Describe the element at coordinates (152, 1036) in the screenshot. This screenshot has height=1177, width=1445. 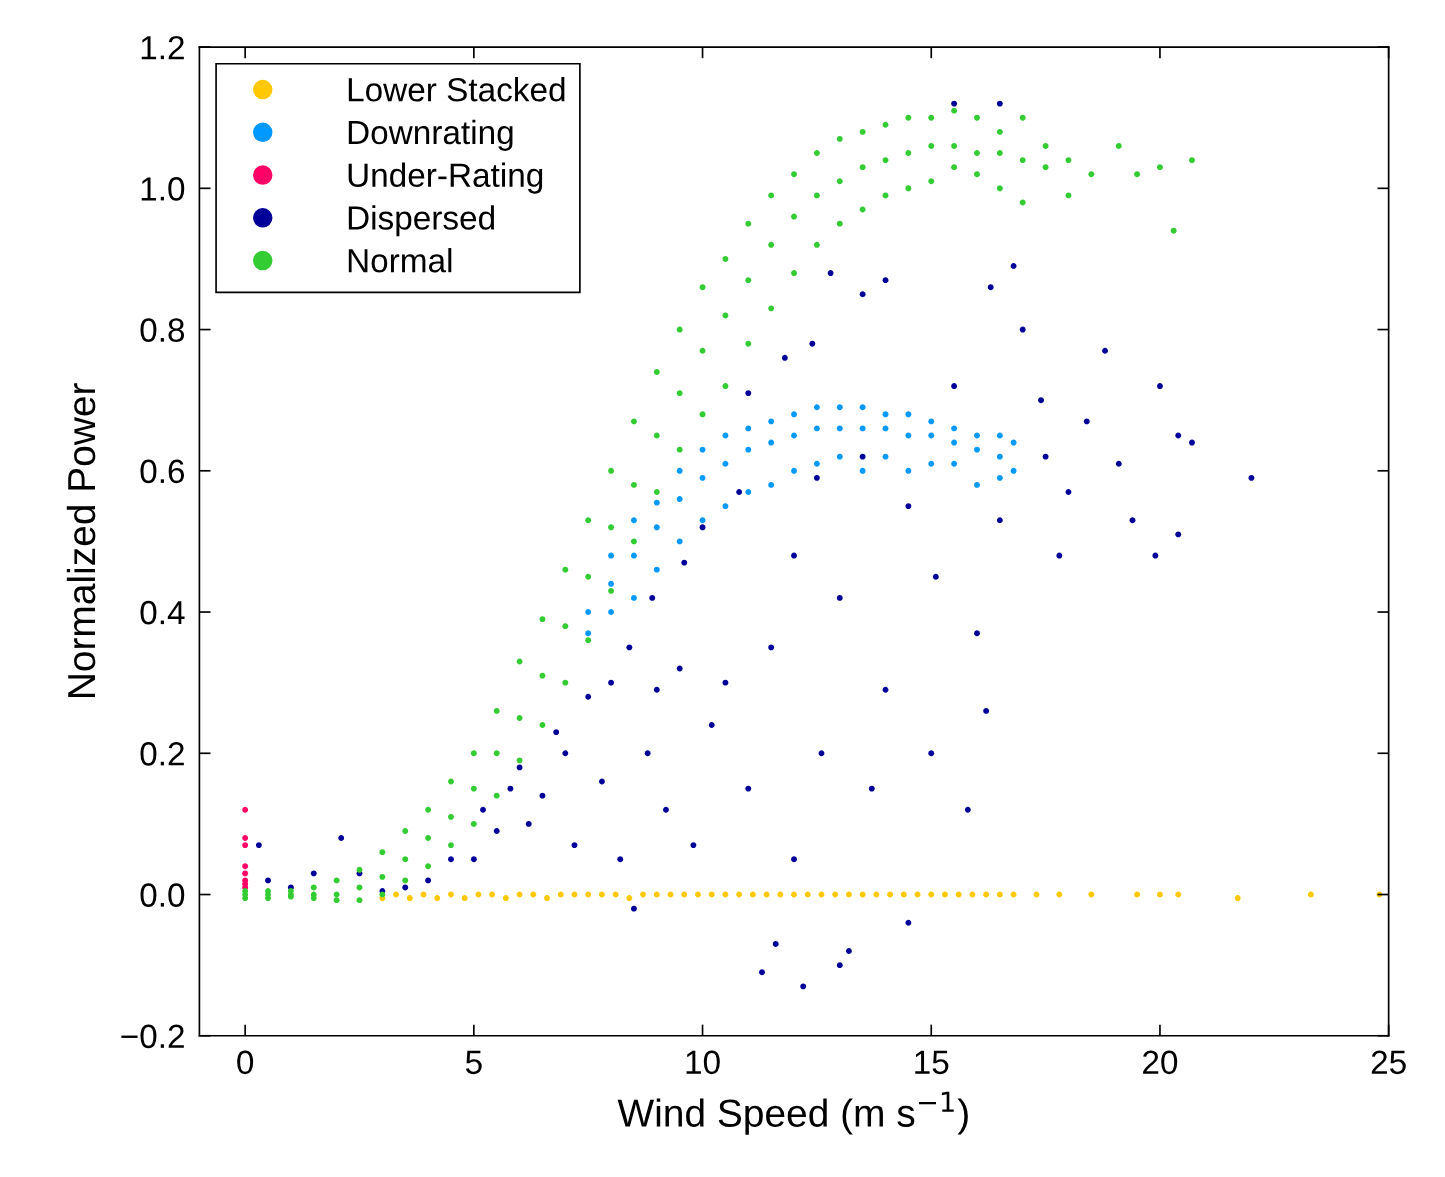
I see `y-tick-label: −0.2` at that location.